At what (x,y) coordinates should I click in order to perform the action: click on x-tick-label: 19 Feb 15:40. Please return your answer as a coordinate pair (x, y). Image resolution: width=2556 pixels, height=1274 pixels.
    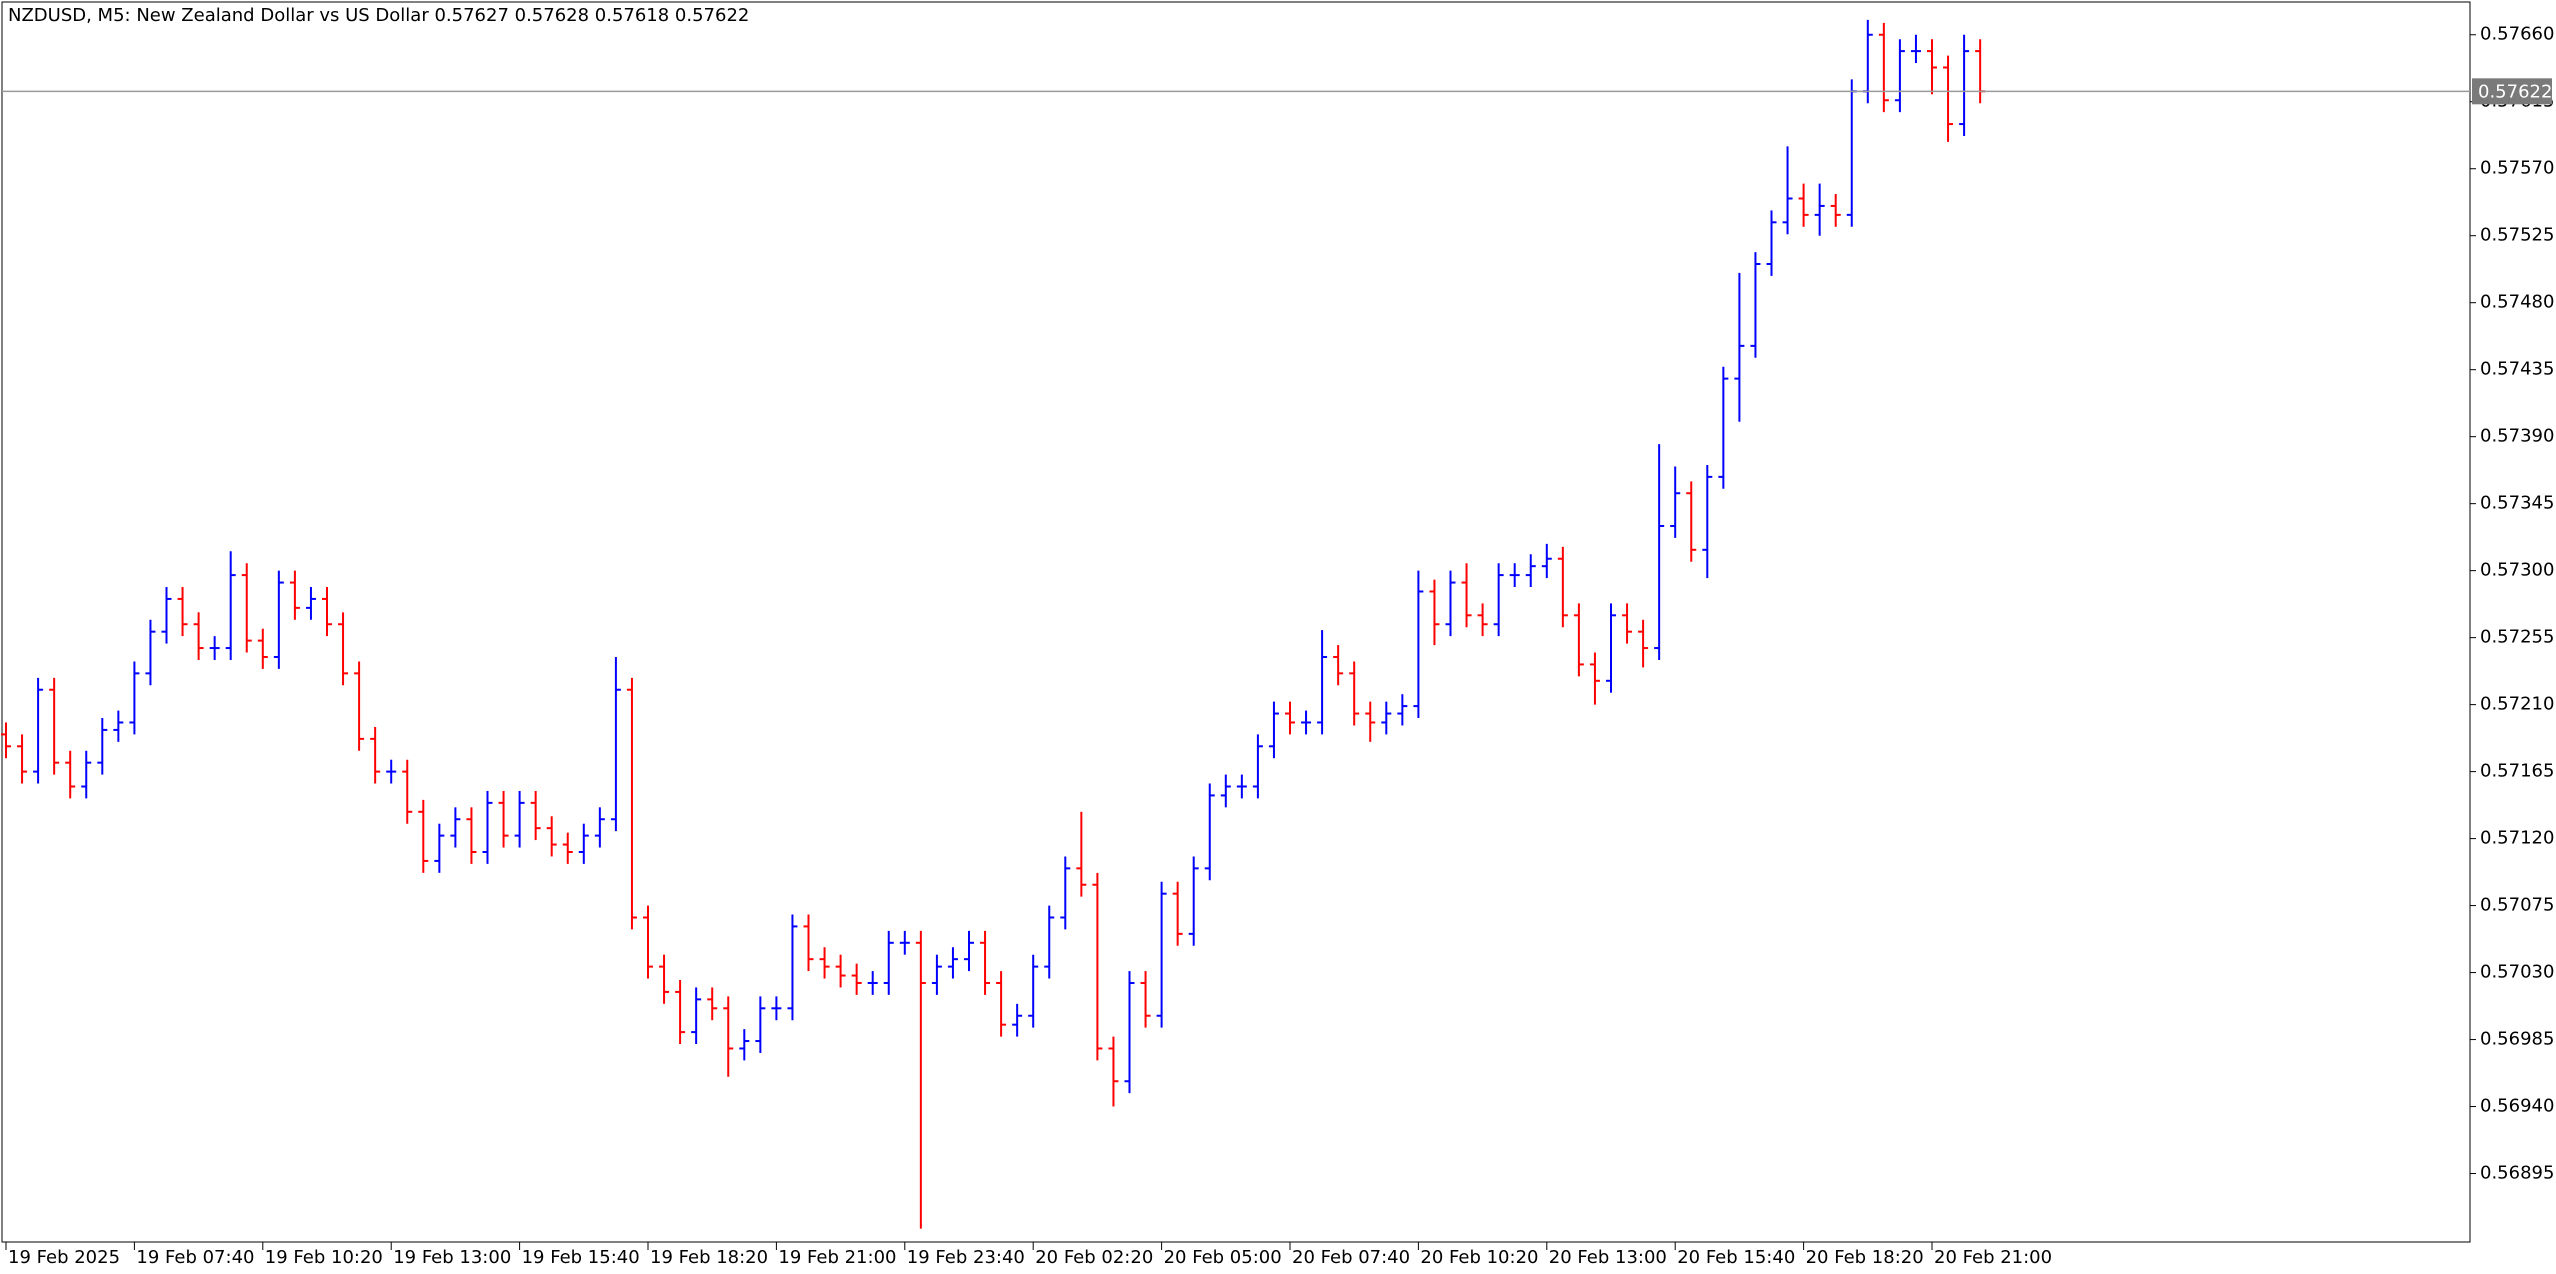
    Looking at the image, I should click on (581, 1257).